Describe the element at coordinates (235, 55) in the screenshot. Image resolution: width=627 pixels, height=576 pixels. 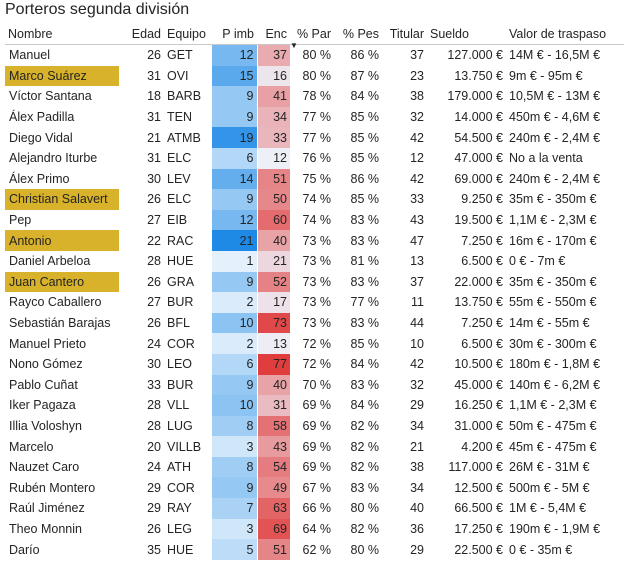
I see `cell-p-imb: 12` at that location.